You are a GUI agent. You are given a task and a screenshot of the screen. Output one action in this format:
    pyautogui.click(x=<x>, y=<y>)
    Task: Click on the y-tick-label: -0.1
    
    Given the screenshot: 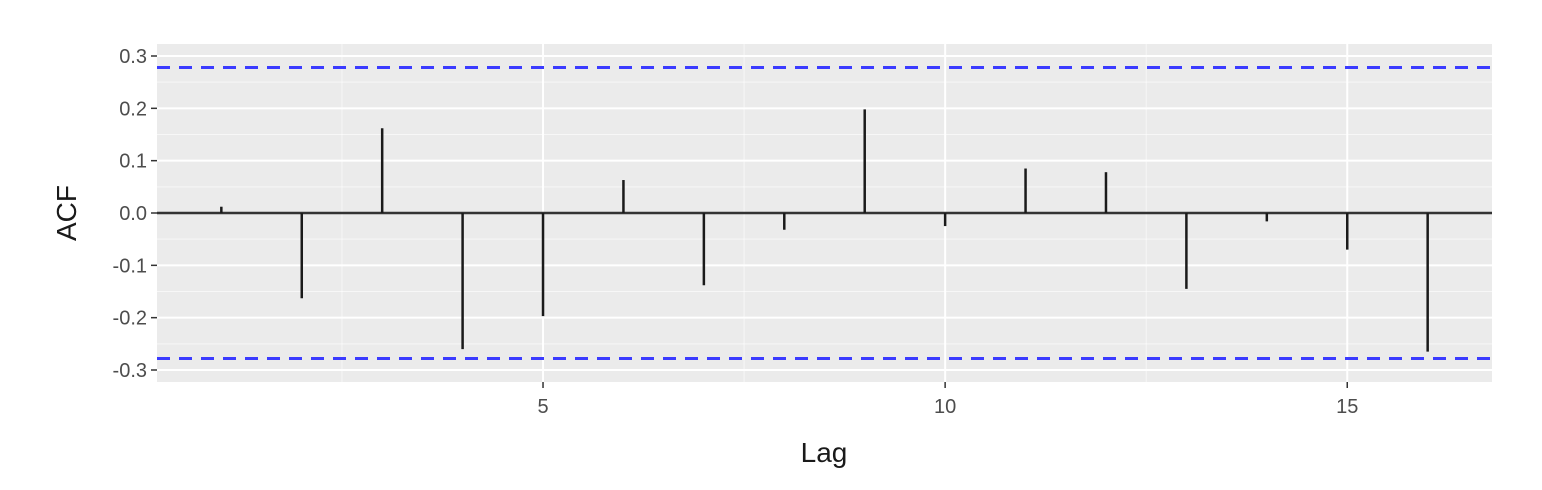 What is the action you would take?
    pyautogui.click(x=130, y=266)
    